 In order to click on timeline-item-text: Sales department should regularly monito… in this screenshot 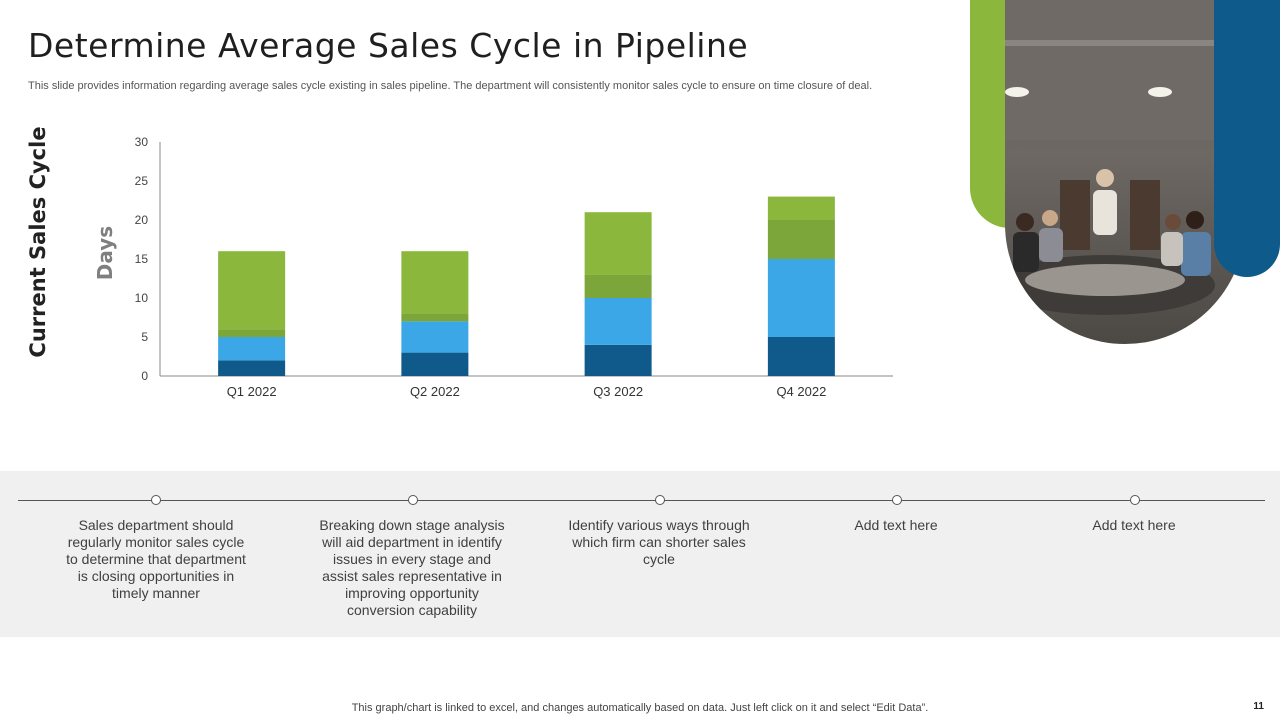, I will do `click(156, 559)`.